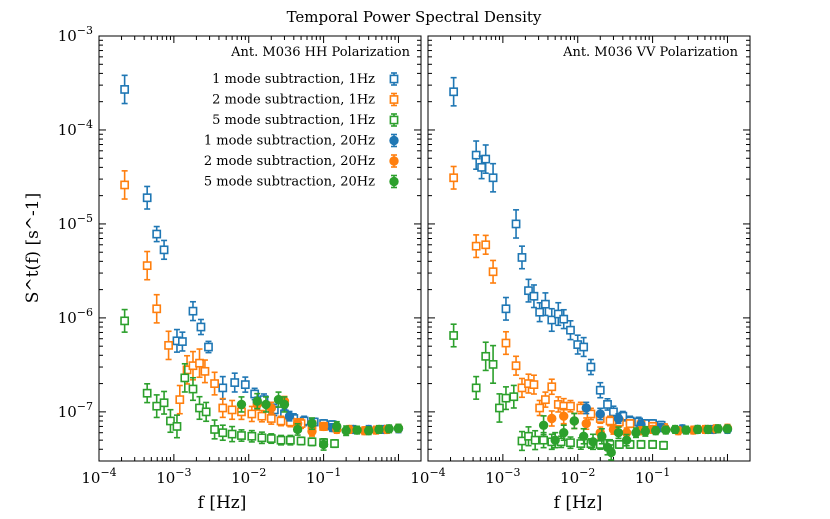 Image resolution: width=830 pixels, height=519 pixels. I want to click on legend-label: 5 mode subtraction, 20Hz, so click(289, 182).